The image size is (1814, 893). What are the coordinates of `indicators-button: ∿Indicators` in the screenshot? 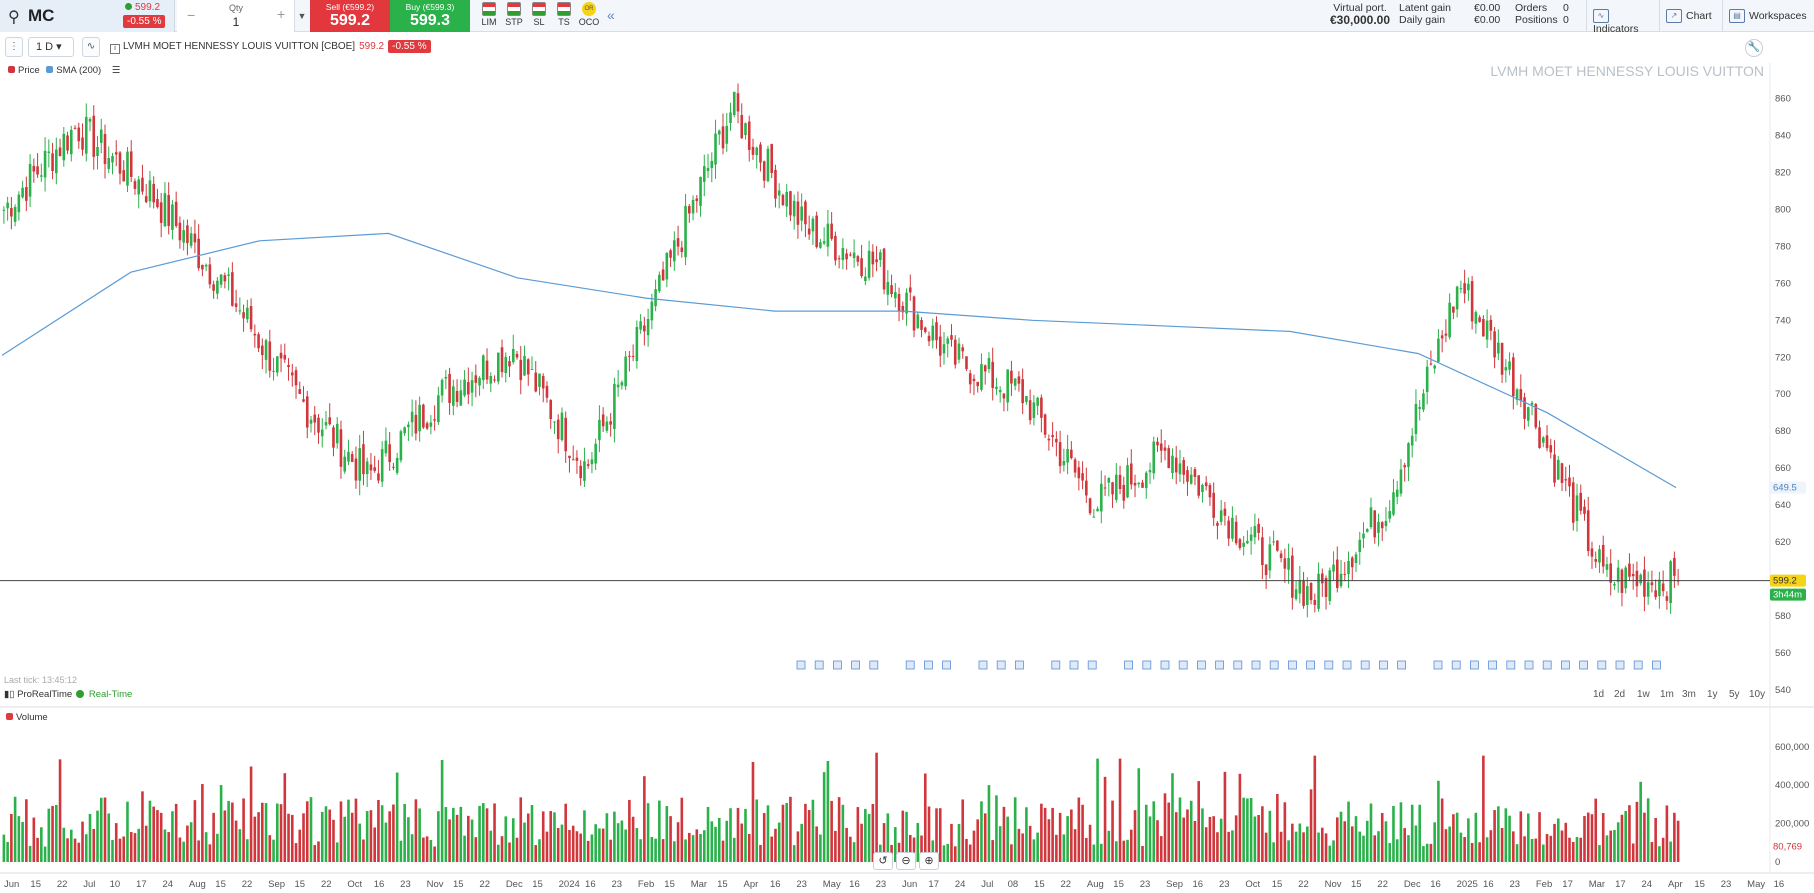 It's located at (1622, 17).